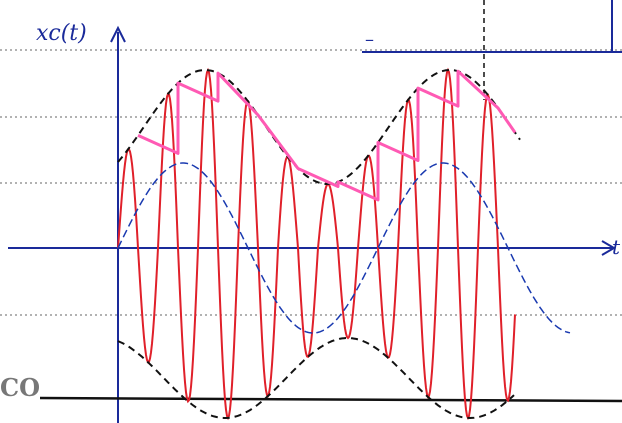 This screenshot has height=423, width=622. Describe the element at coordinates (616, 247) in the screenshot. I see `x-axis-label: t` at that location.